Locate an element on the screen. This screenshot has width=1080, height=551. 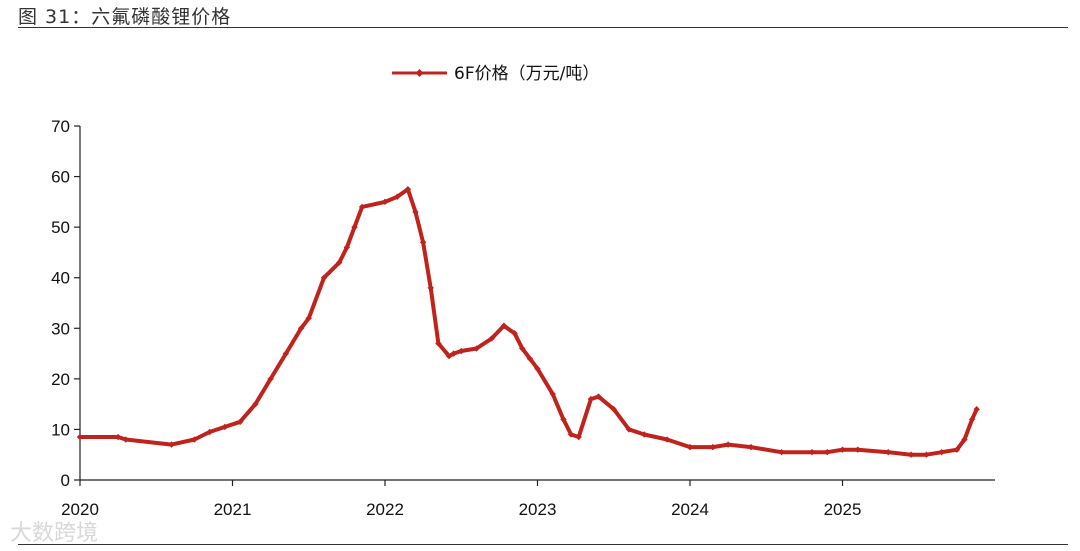
x-tick-label: 2025 is located at coordinates (843, 509).